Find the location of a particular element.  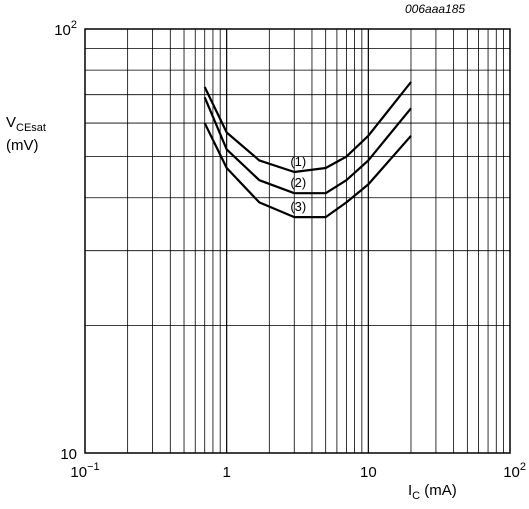

y-axis-unit: (mV) is located at coordinates (22, 145).